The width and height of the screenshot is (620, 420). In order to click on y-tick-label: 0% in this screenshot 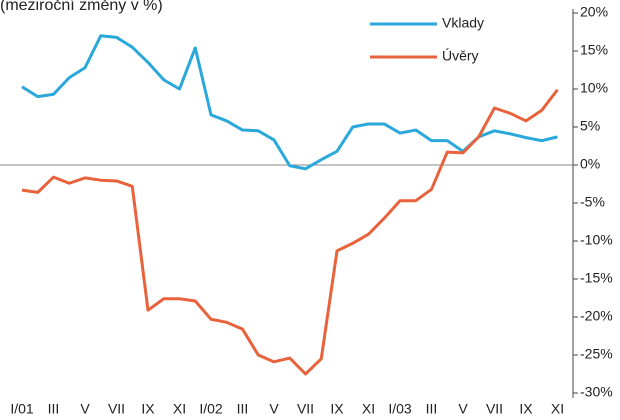, I will do `click(590, 164)`.